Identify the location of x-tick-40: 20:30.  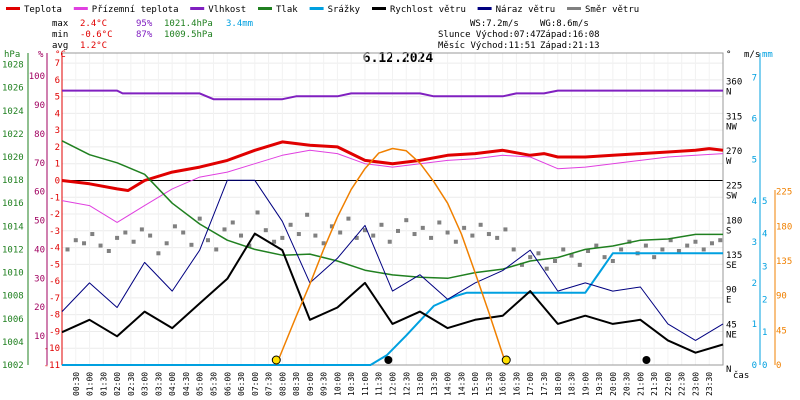
(627, 384).